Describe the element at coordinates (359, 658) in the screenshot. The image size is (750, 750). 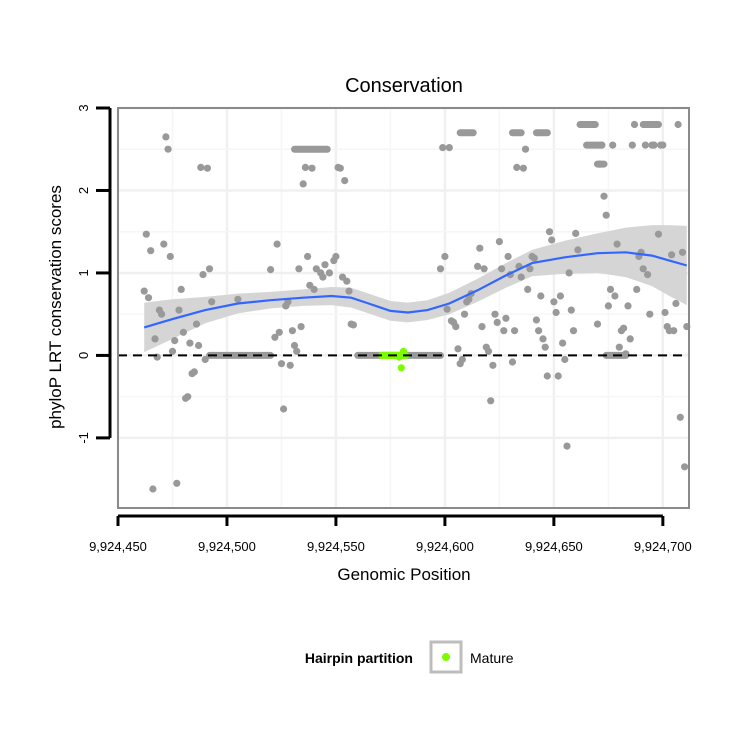
I see `legend-title: Hairpin partition` at that location.